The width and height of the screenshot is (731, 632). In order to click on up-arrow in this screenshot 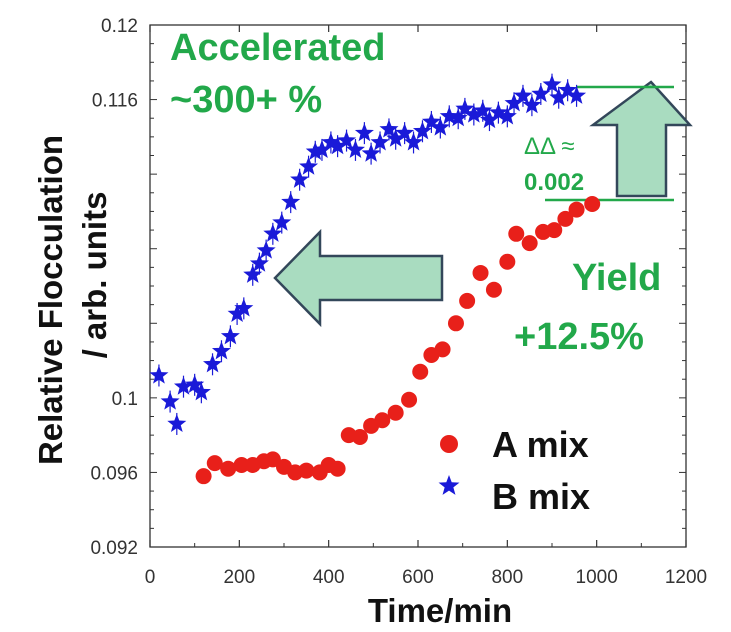, I will do `click(641, 139)`.